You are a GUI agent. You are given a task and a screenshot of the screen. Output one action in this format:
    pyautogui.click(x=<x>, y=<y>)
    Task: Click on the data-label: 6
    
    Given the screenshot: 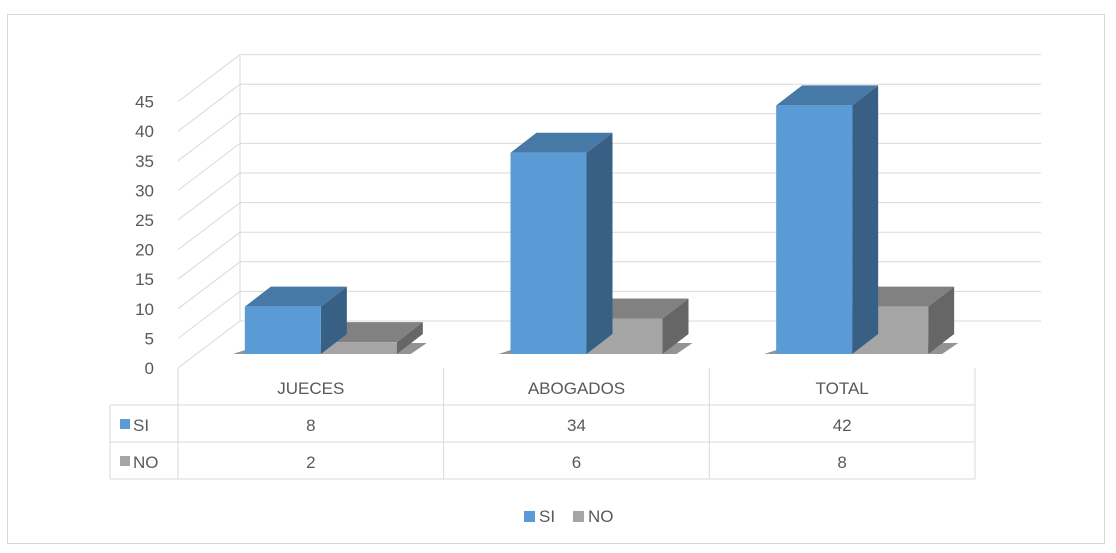 What is the action you would take?
    pyautogui.click(x=576, y=462)
    